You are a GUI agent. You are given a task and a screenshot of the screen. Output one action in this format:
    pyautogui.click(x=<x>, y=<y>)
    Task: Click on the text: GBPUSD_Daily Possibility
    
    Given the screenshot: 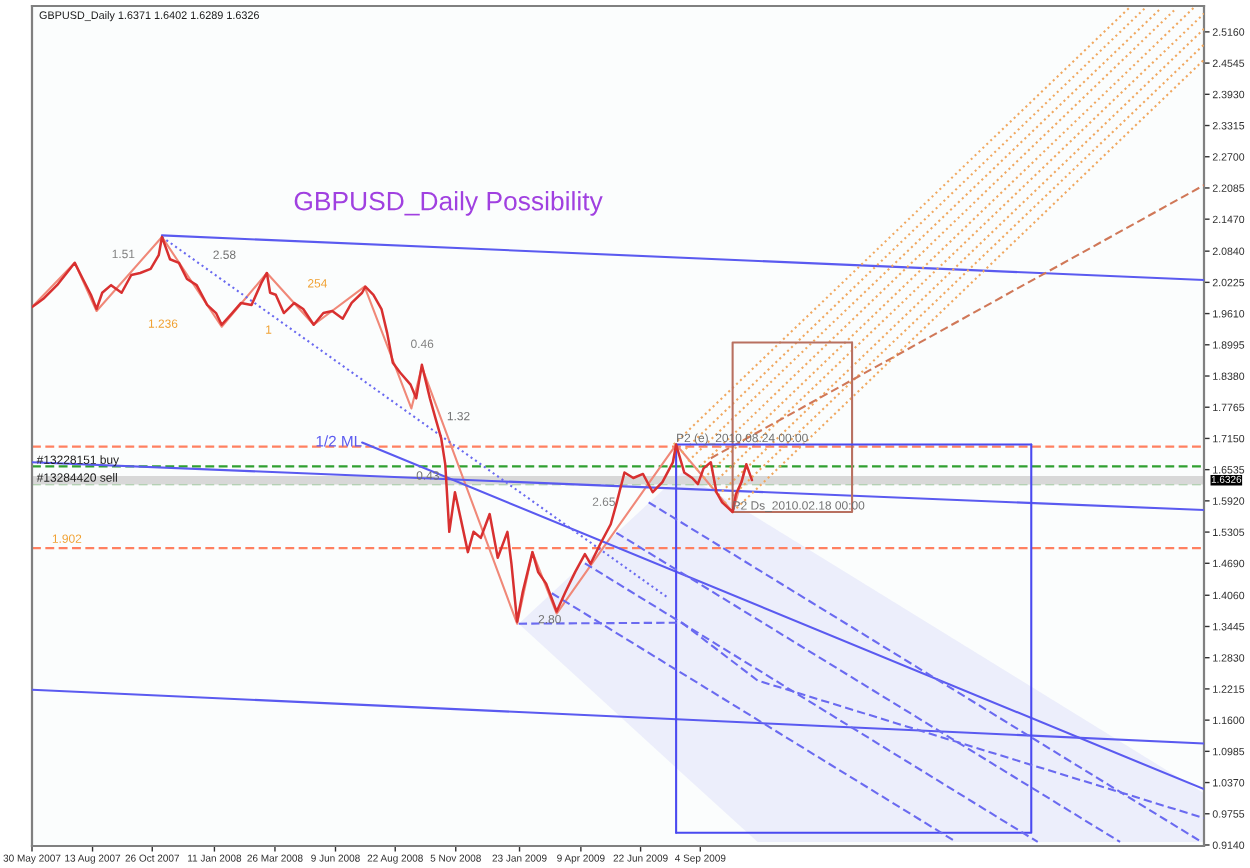 What is the action you would take?
    pyautogui.click(x=448, y=203)
    